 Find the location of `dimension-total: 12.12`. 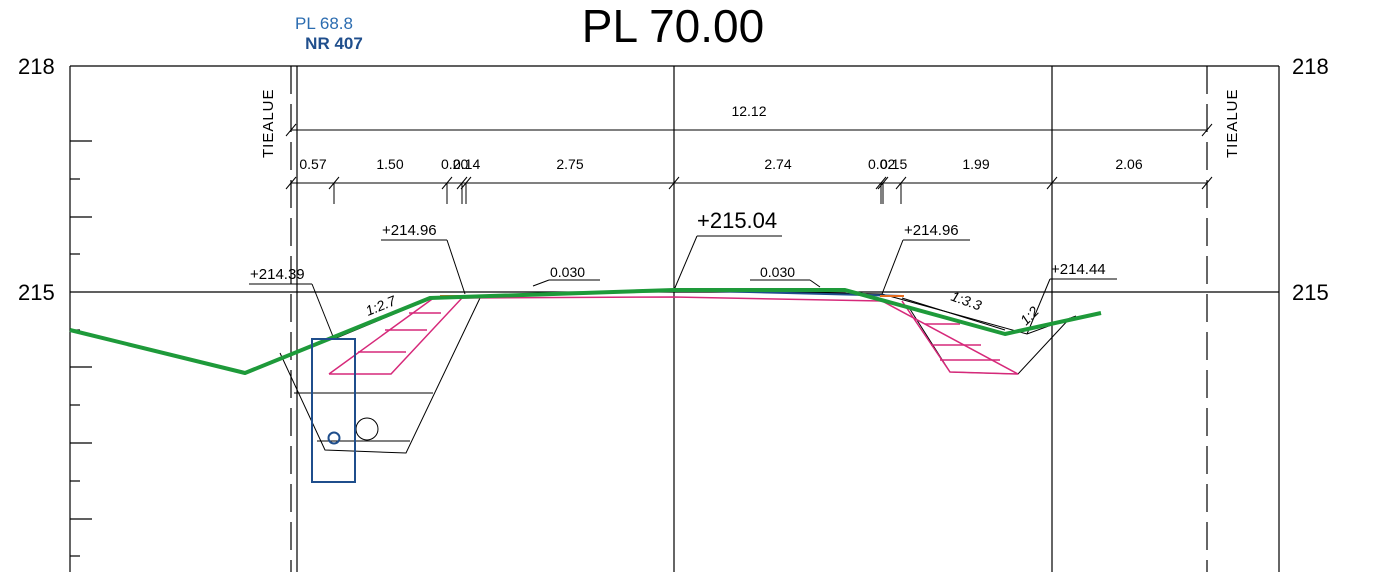

dimension-total: 12.12 is located at coordinates (748, 111).